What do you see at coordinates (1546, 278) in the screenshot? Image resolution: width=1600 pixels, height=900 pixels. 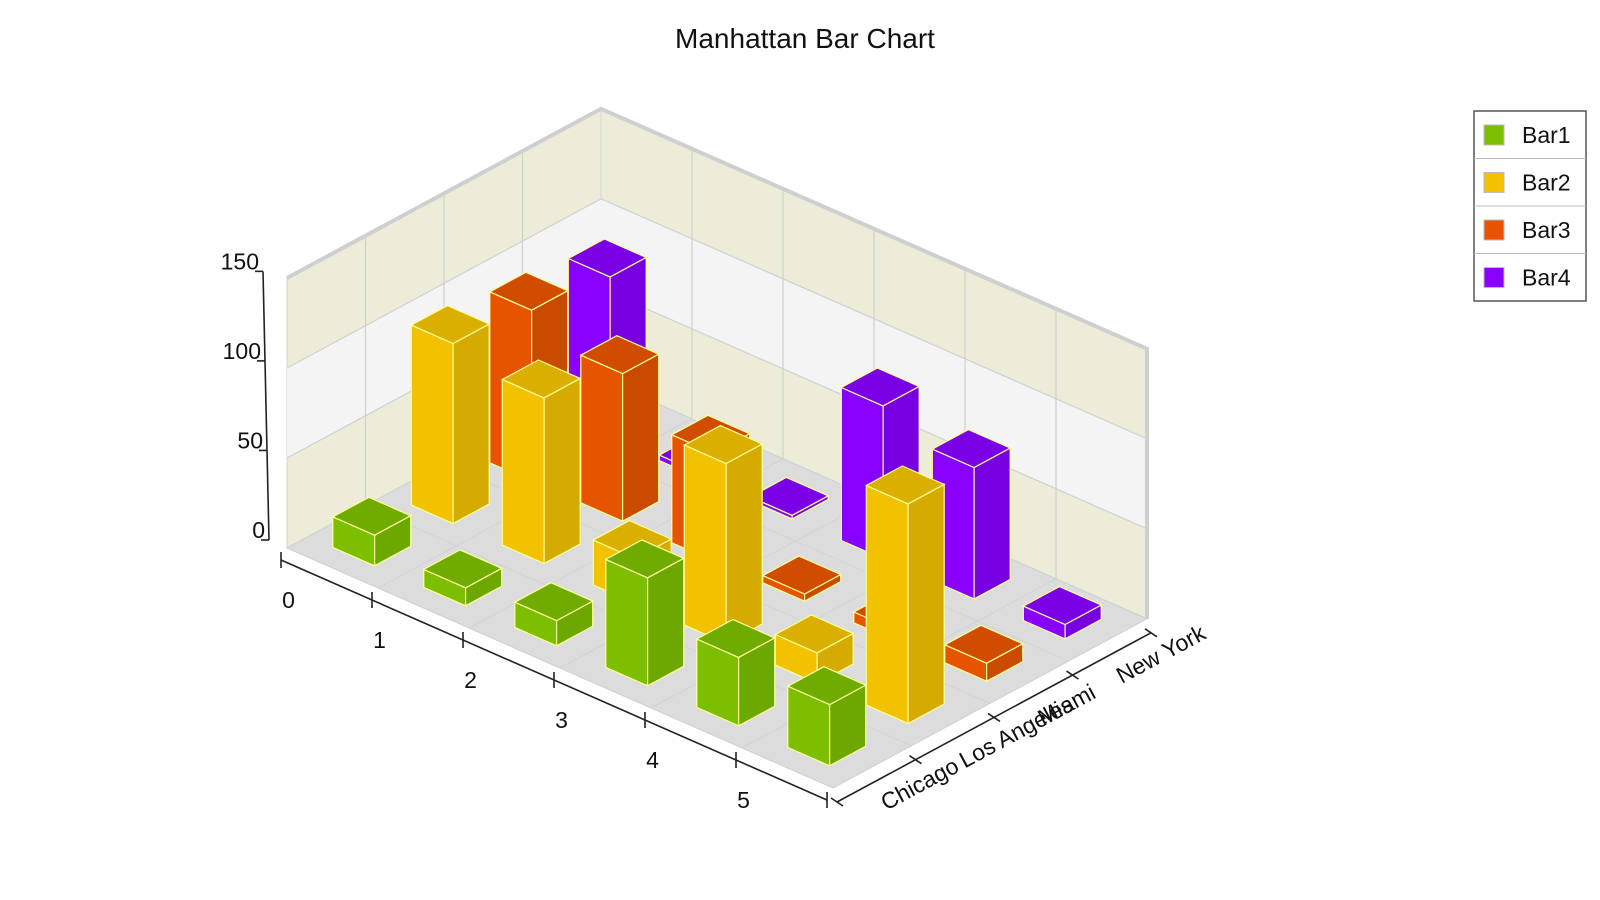 I see `legend-label: Bar4` at bounding box center [1546, 278].